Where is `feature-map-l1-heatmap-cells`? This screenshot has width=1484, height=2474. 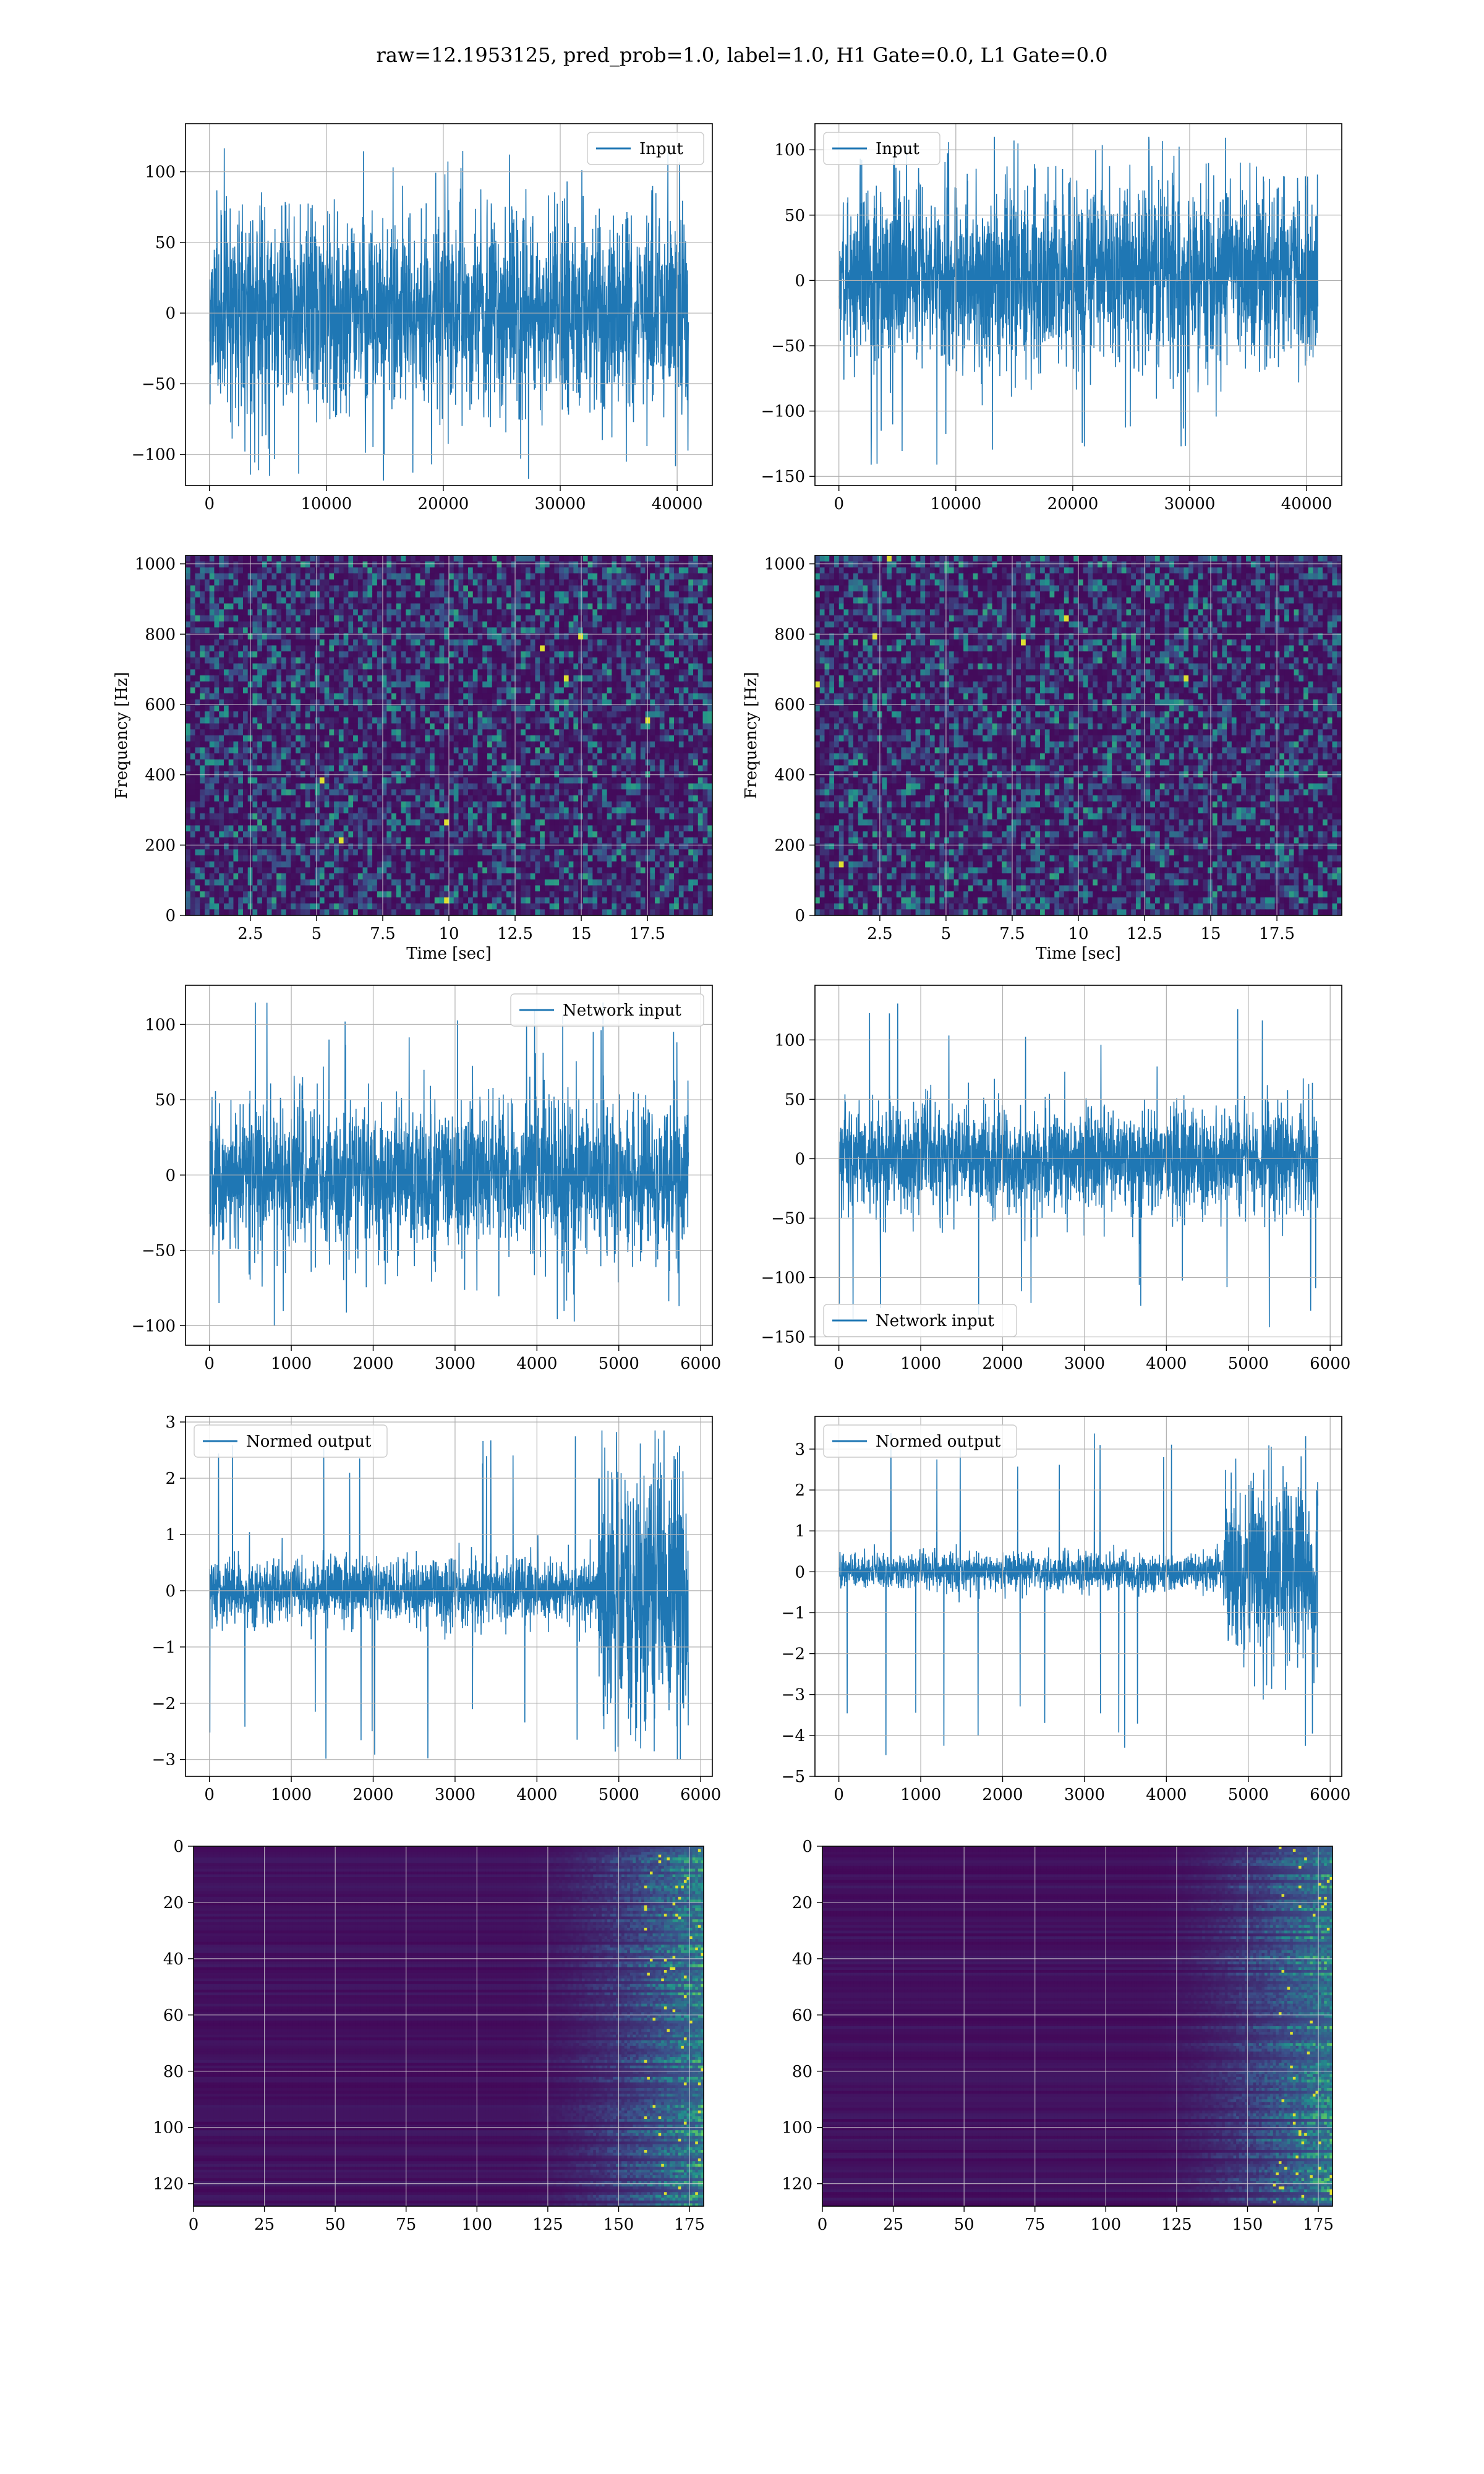
feature-map-l1-heatmap-cells is located at coordinates (1077, 2026).